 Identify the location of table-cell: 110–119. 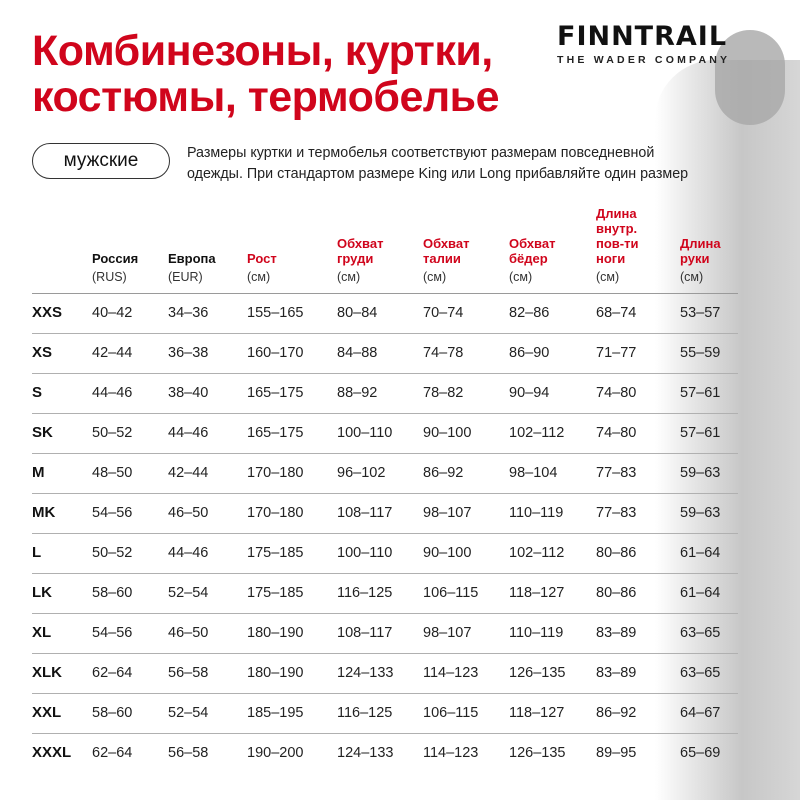
(536, 633).